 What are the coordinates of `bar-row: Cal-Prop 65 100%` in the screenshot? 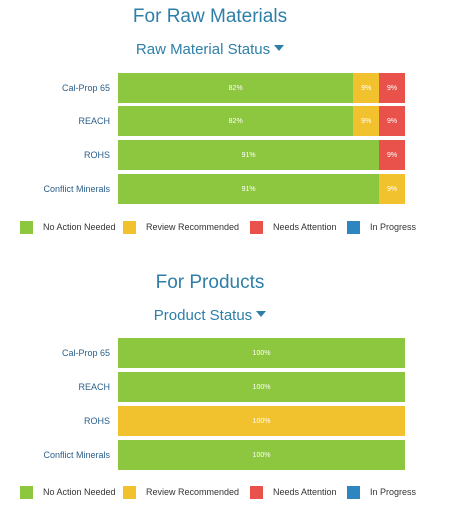 It's located at (225, 353).